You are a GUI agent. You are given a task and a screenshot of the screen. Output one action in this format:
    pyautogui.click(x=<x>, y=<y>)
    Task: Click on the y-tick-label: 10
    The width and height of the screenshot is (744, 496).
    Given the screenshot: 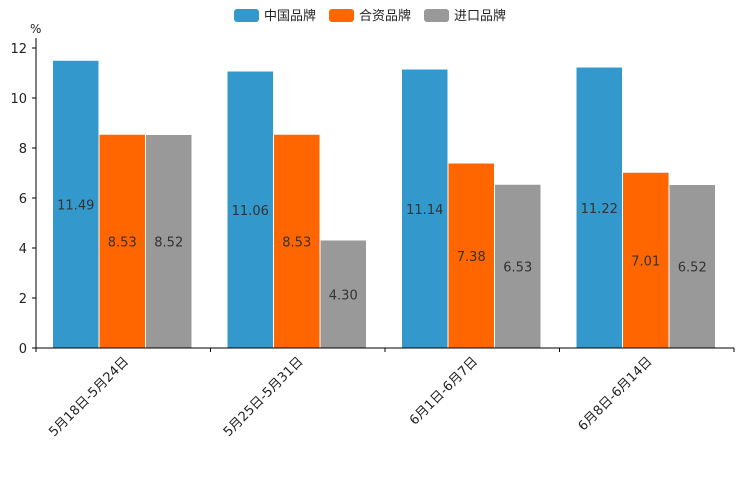 What is the action you would take?
    pyautogui.click(x=18, y=99)
    